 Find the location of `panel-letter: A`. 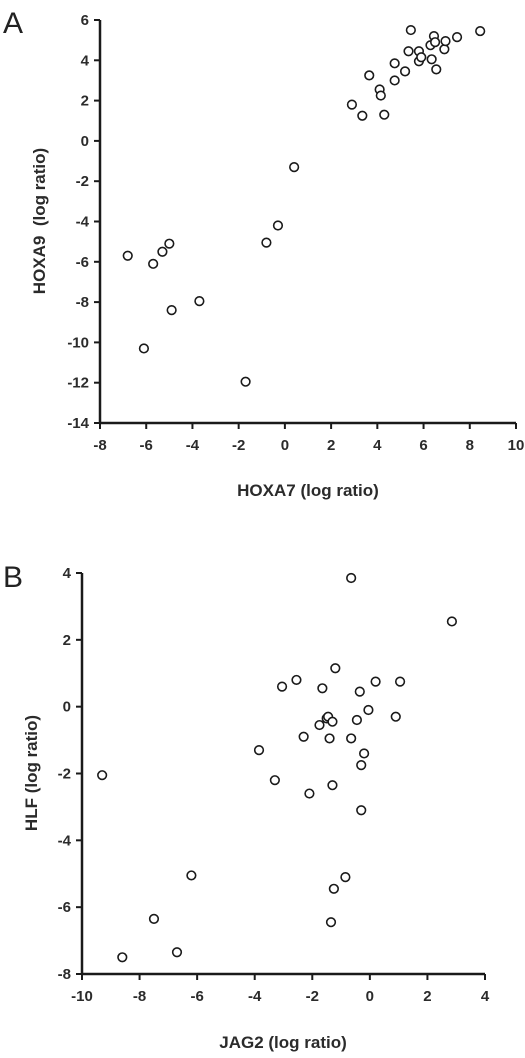

panel-letter: A is located at coordinates (13, 23).